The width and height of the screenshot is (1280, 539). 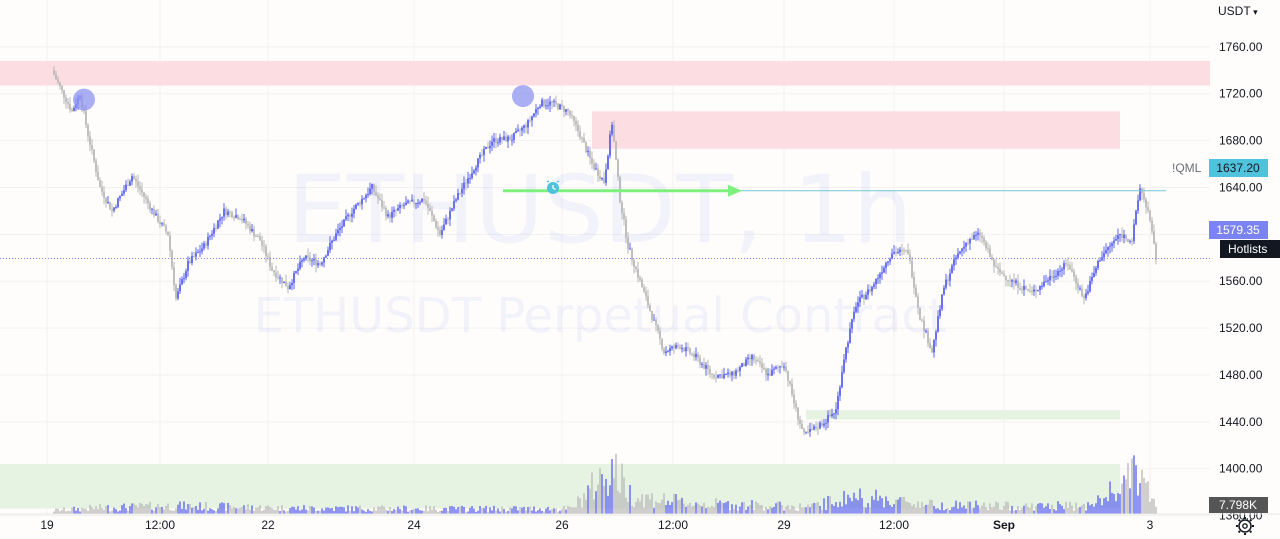 What do you see at coordinates (1250, 249) in the screenshot?
I see `hotlists-button: Hotlists` at bounding box center [1250, 249].